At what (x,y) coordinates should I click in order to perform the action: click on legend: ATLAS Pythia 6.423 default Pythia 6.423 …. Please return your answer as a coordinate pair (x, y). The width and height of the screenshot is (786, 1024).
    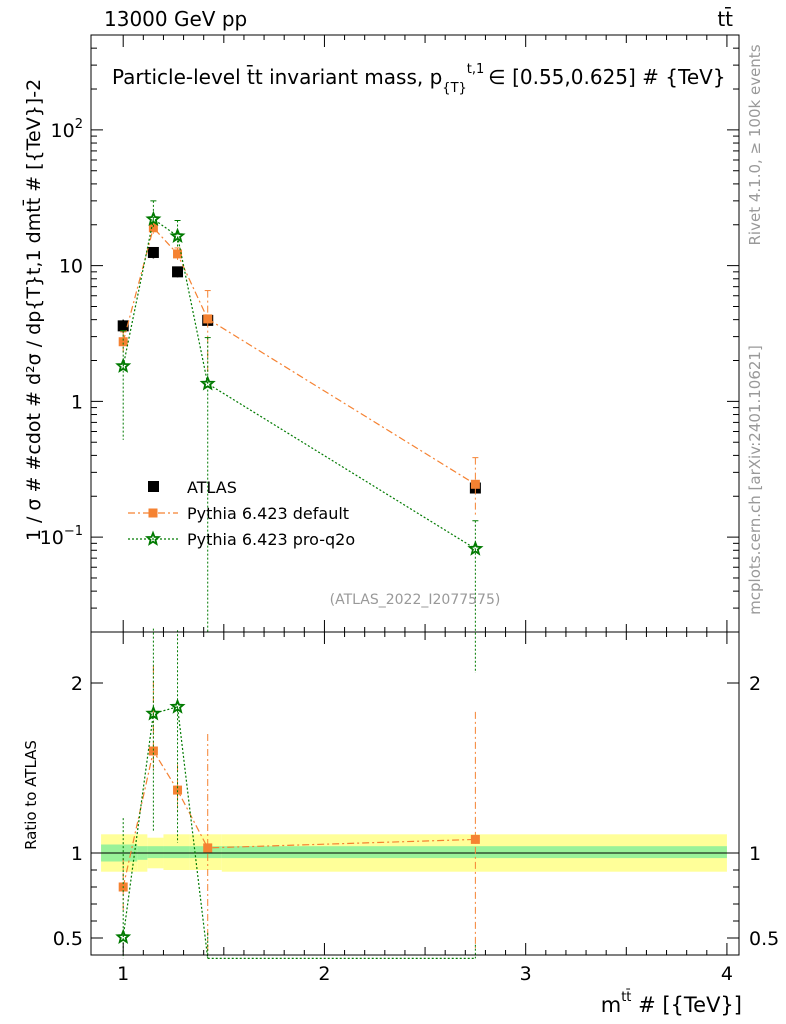
    Looking at the image, I should click on (241, 513).